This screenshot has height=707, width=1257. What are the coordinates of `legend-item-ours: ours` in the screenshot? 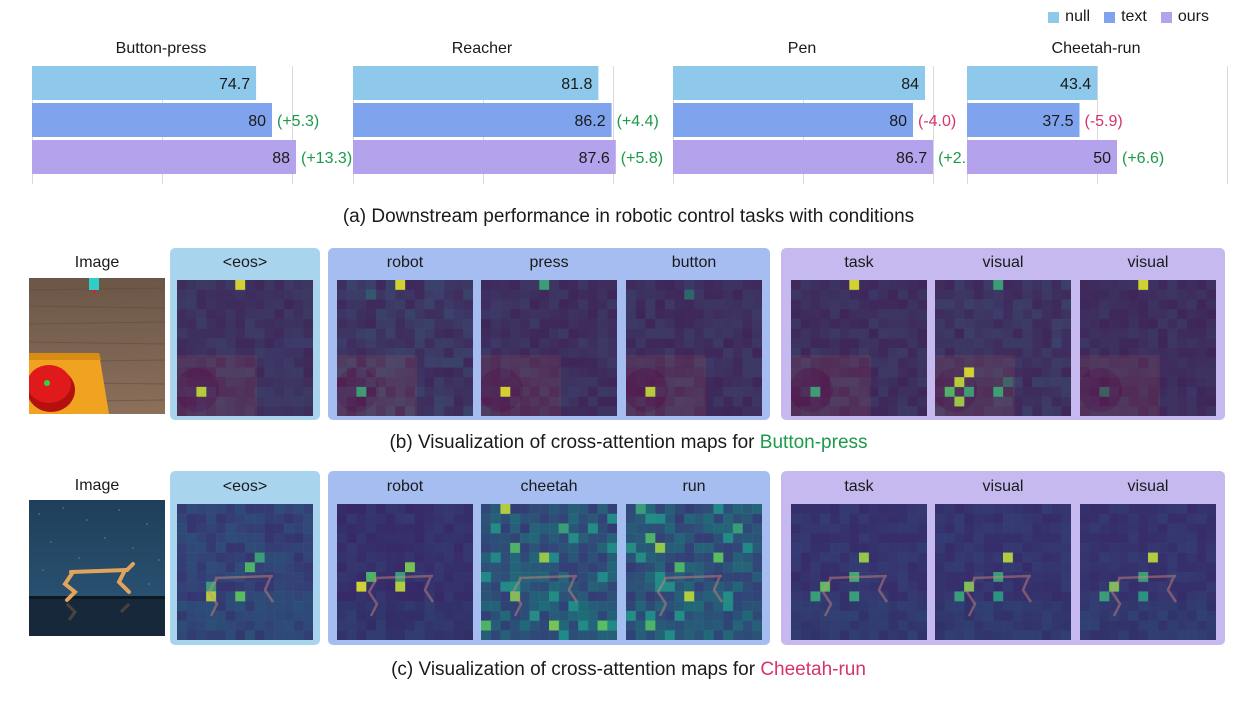 It's located at (1184, 17).